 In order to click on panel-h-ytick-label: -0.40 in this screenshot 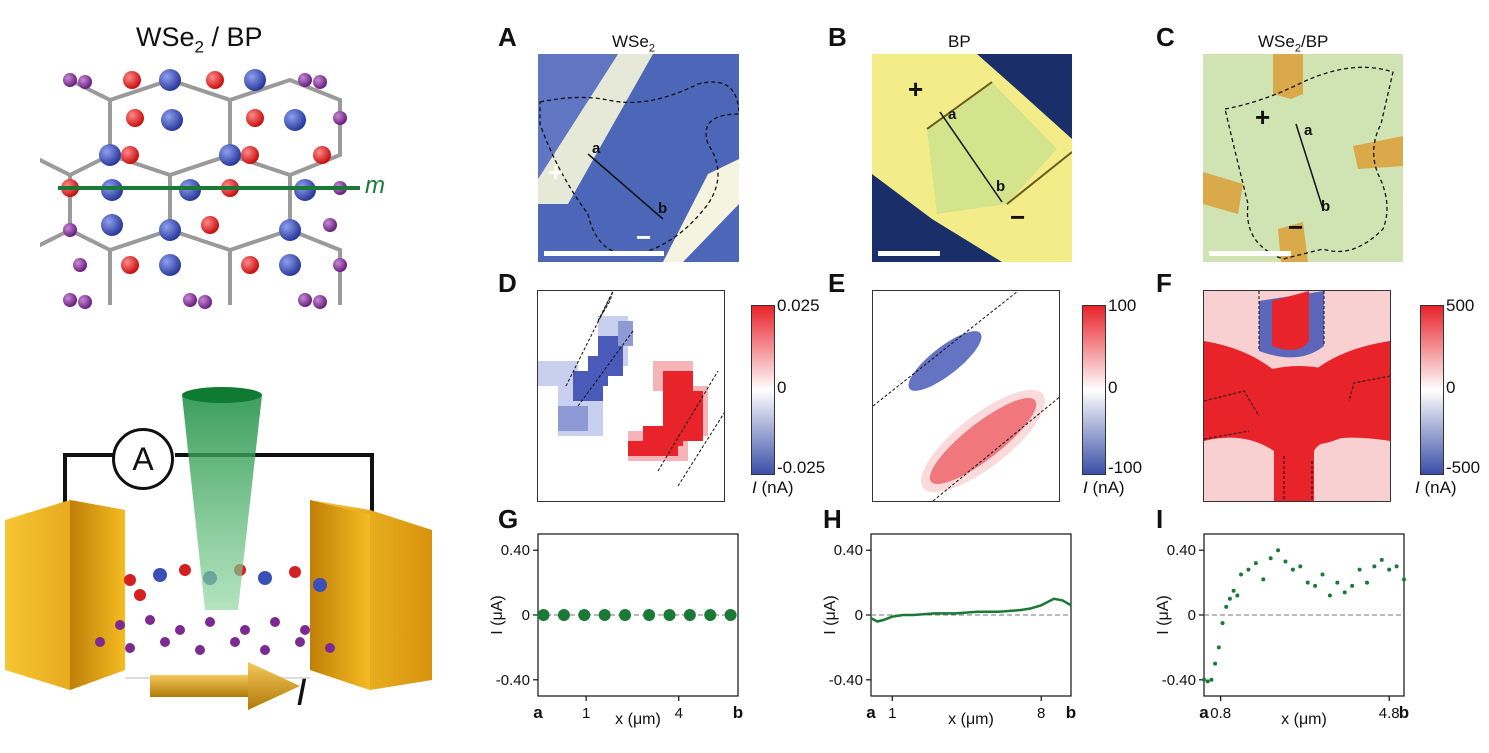, I will do `click(846, 680)`.